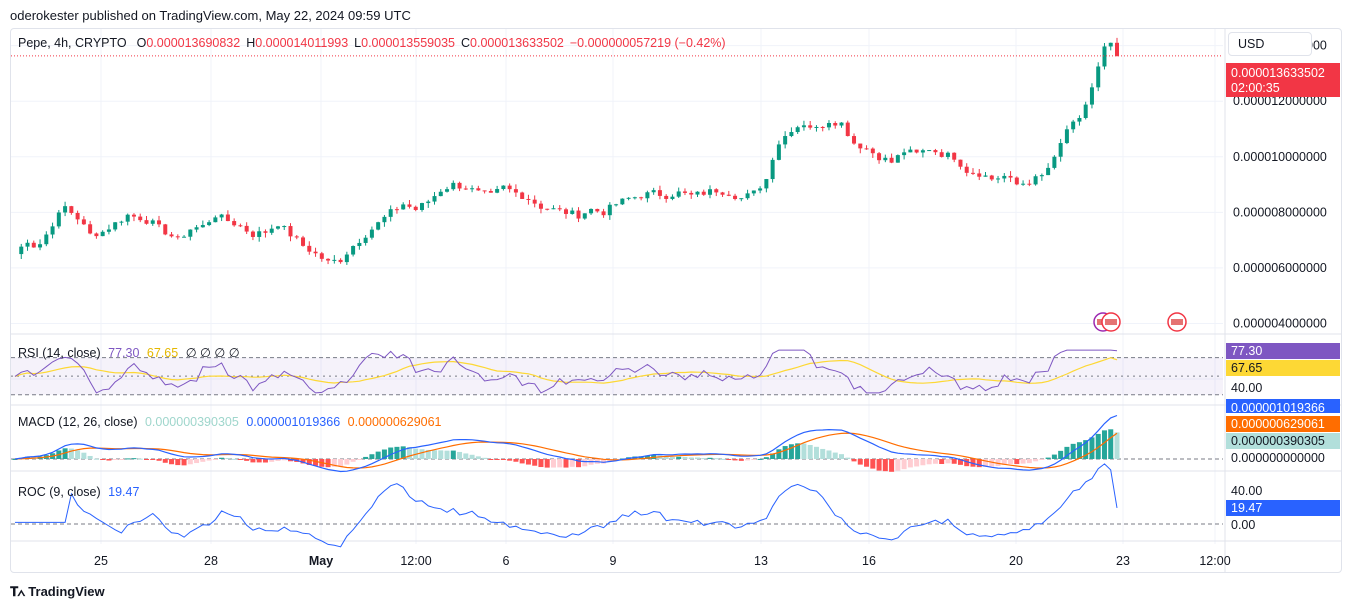  What do you see at coordinates (211, 561) in the screenshot?
I see `time-axis-label: 28` at bounding box center [211, 561].